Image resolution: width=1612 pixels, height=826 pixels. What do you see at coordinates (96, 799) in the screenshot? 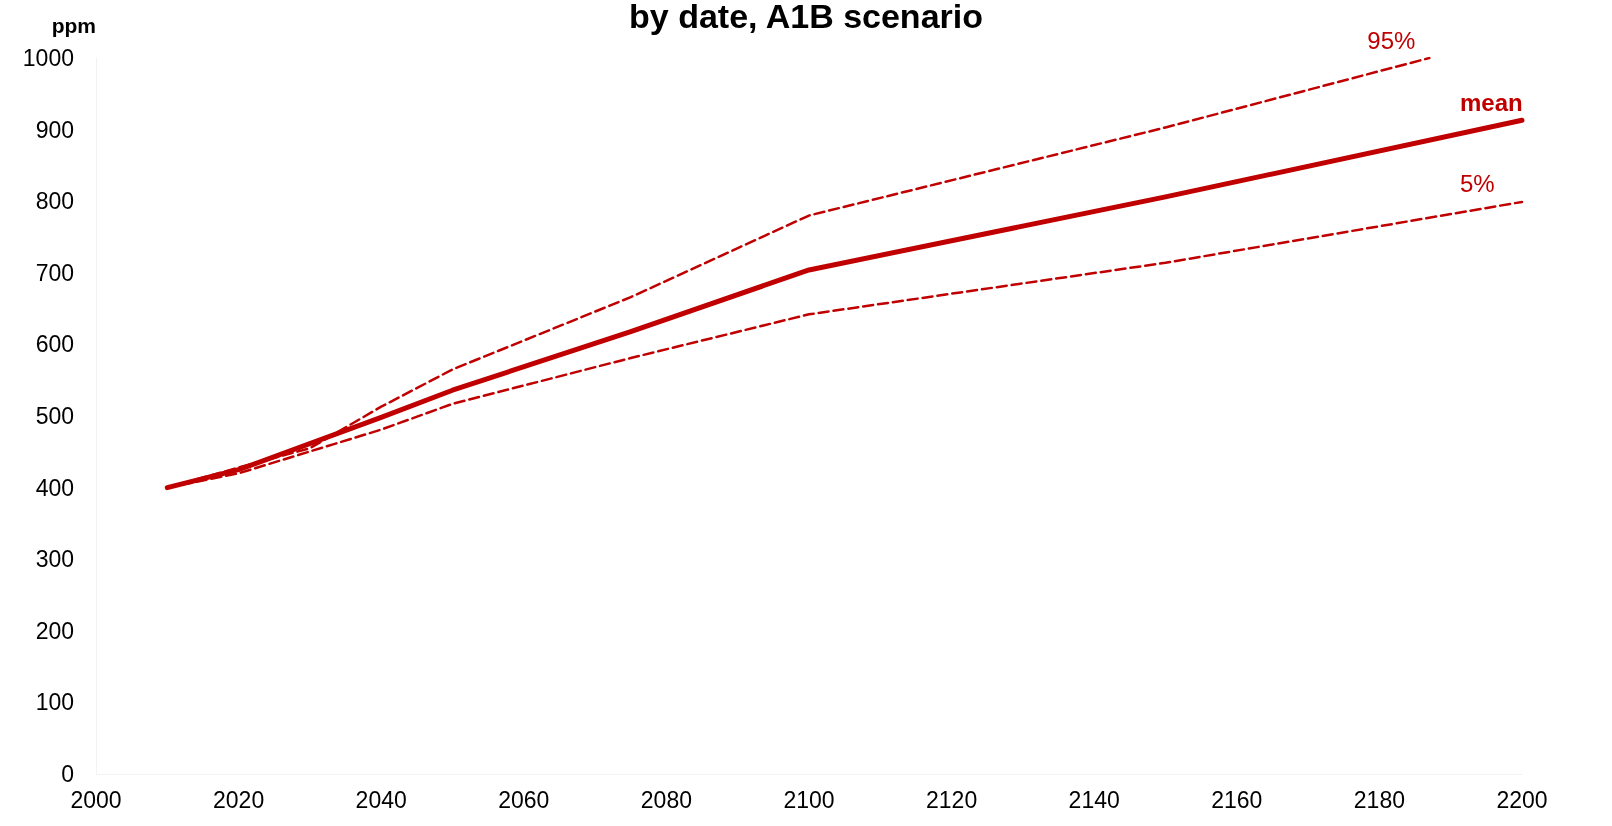
I see `x-tick-label: 2000` at bounding box center [96, 799].